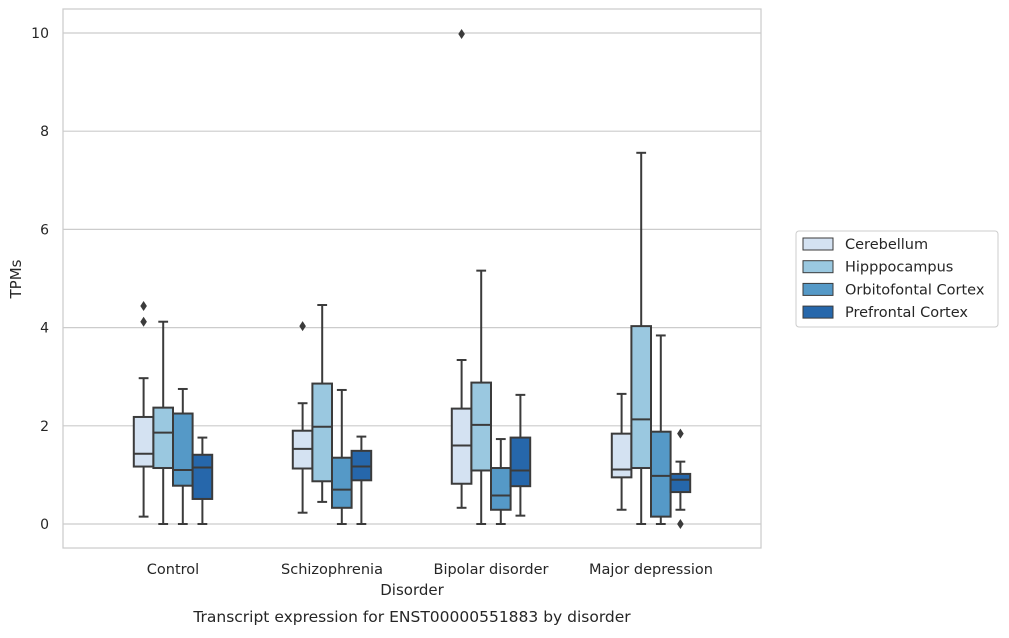  What do you see at coordinates (412, 590) in the screenshot?
I see `x-axis-label: Disorder` at bounding box center [412, 590].